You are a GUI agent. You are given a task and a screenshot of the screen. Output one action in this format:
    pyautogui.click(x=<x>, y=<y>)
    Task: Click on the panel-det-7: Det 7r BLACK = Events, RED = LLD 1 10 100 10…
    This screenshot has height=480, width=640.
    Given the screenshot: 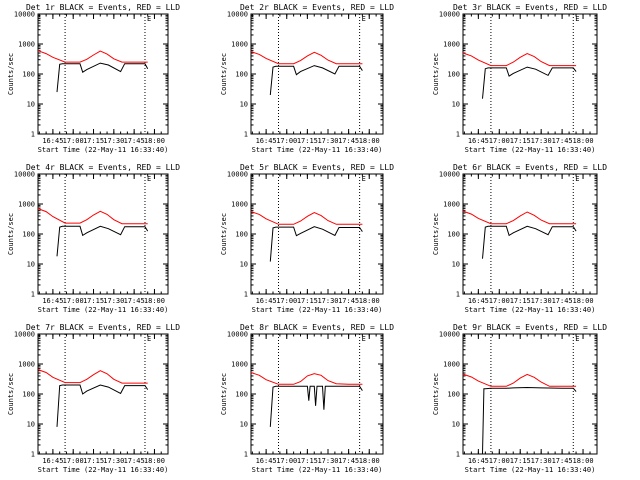 What is the action you would take?
    pyautogui.click(x=93, y=398)
    